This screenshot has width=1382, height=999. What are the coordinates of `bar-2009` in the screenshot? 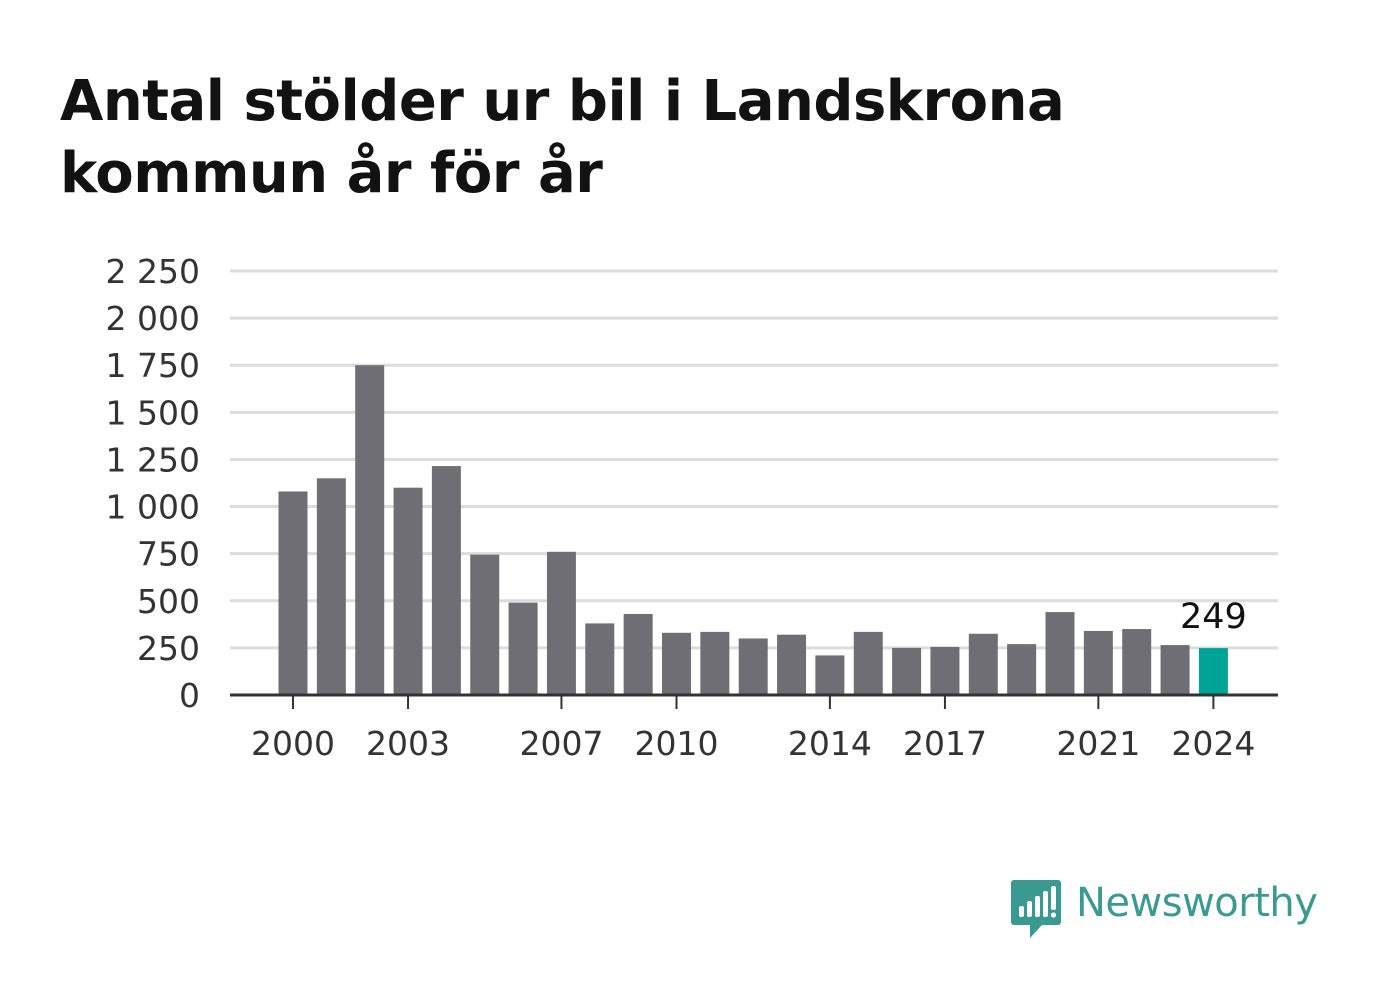 It's located at (638, 654).